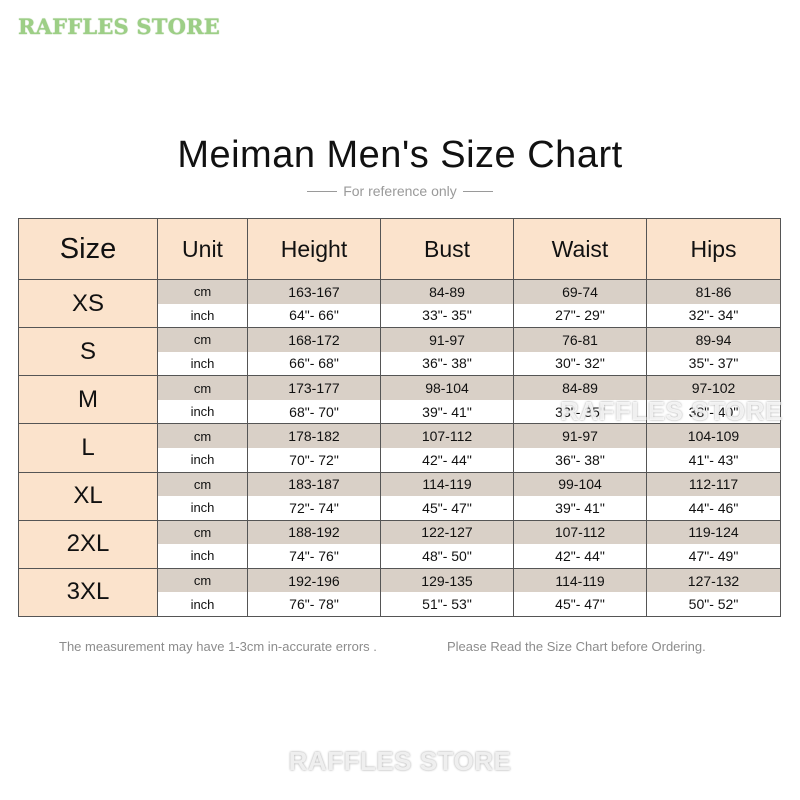 Image resolution: width=800 pixels, height=800 pixels. I want to click on waist-inch-cell: 42"- 44", so click(580, 556).